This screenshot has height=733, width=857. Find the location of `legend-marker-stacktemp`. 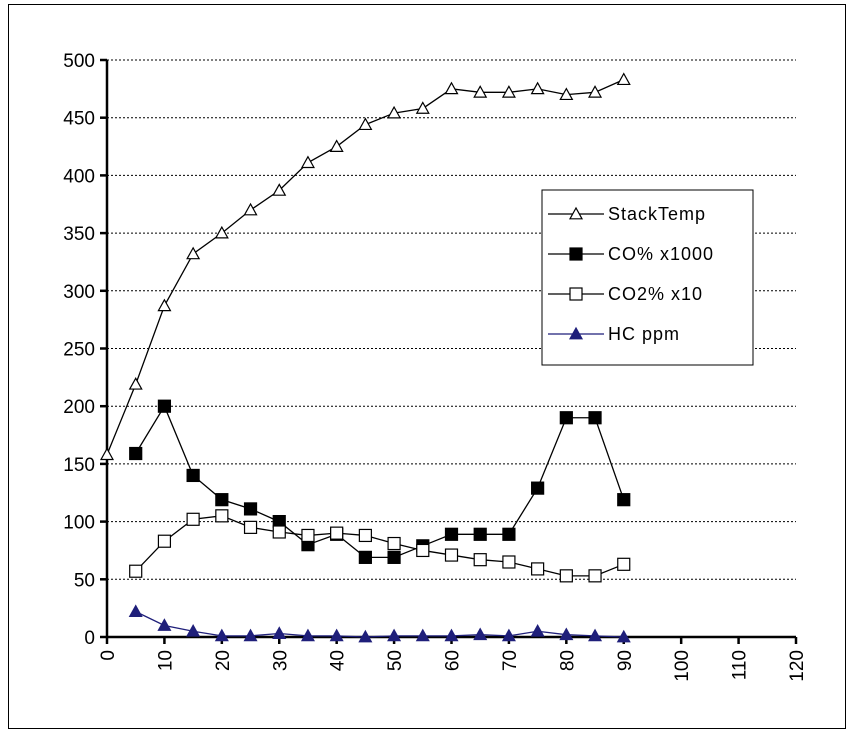

legend-marker-stacktemp is located at coordinates (576, 213).